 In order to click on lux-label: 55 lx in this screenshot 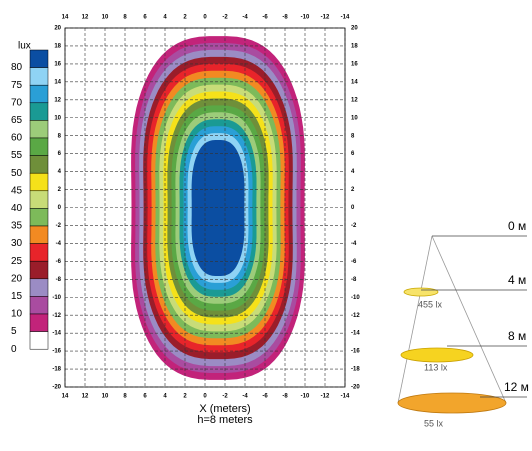, I will do `click(434, 423)`.